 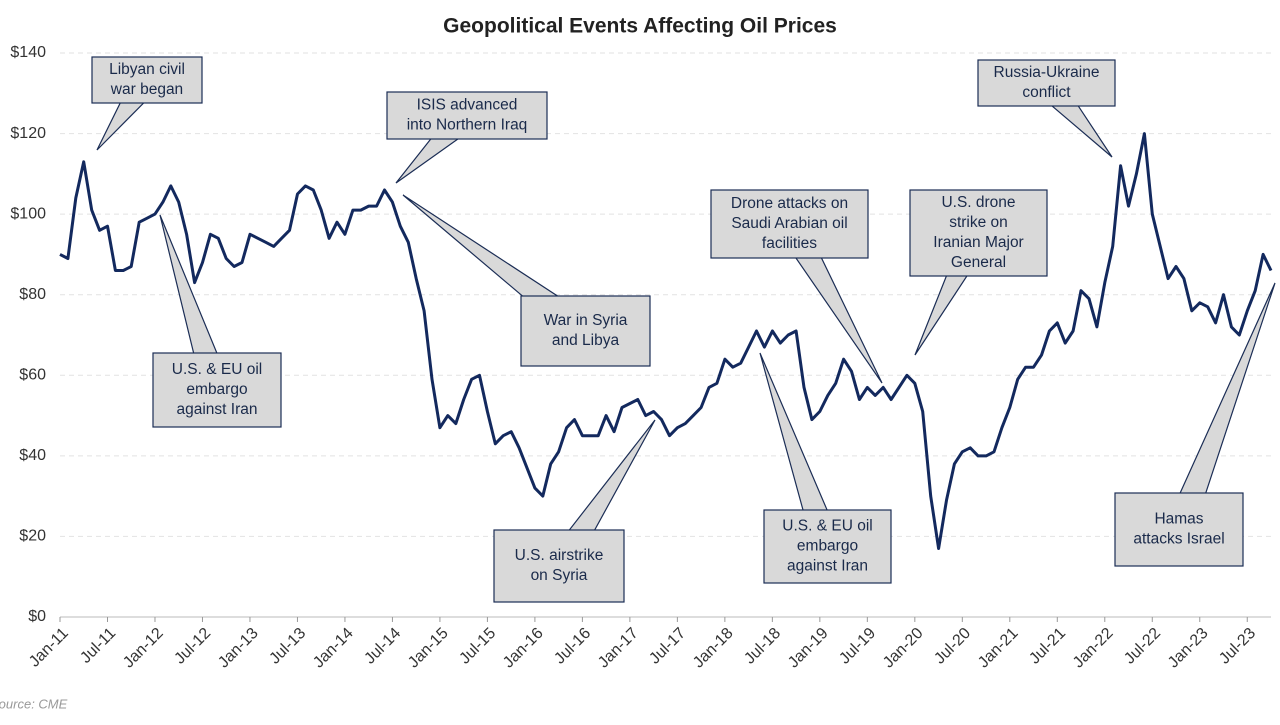 What do you see at coordinates (147, 69) in the screenshot?
I see `callout-text: Libyan civil` at bounding box center [147, 69].